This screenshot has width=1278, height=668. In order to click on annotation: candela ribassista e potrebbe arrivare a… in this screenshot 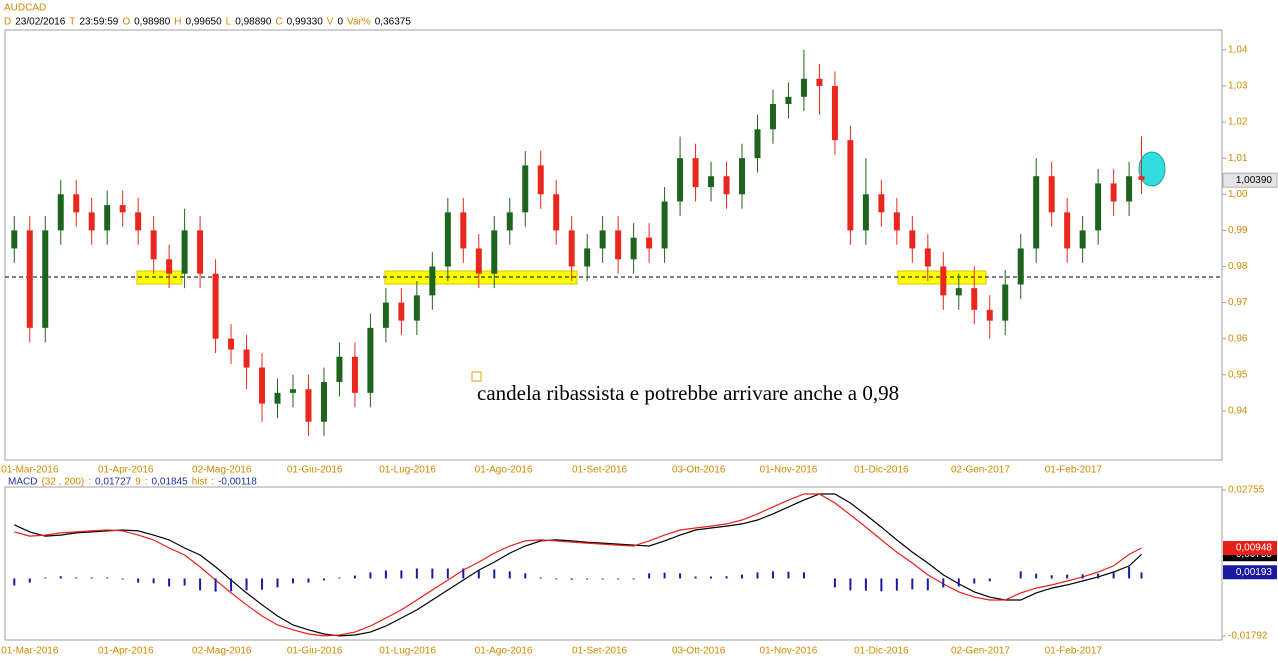, I will do `click(688, 393)`.